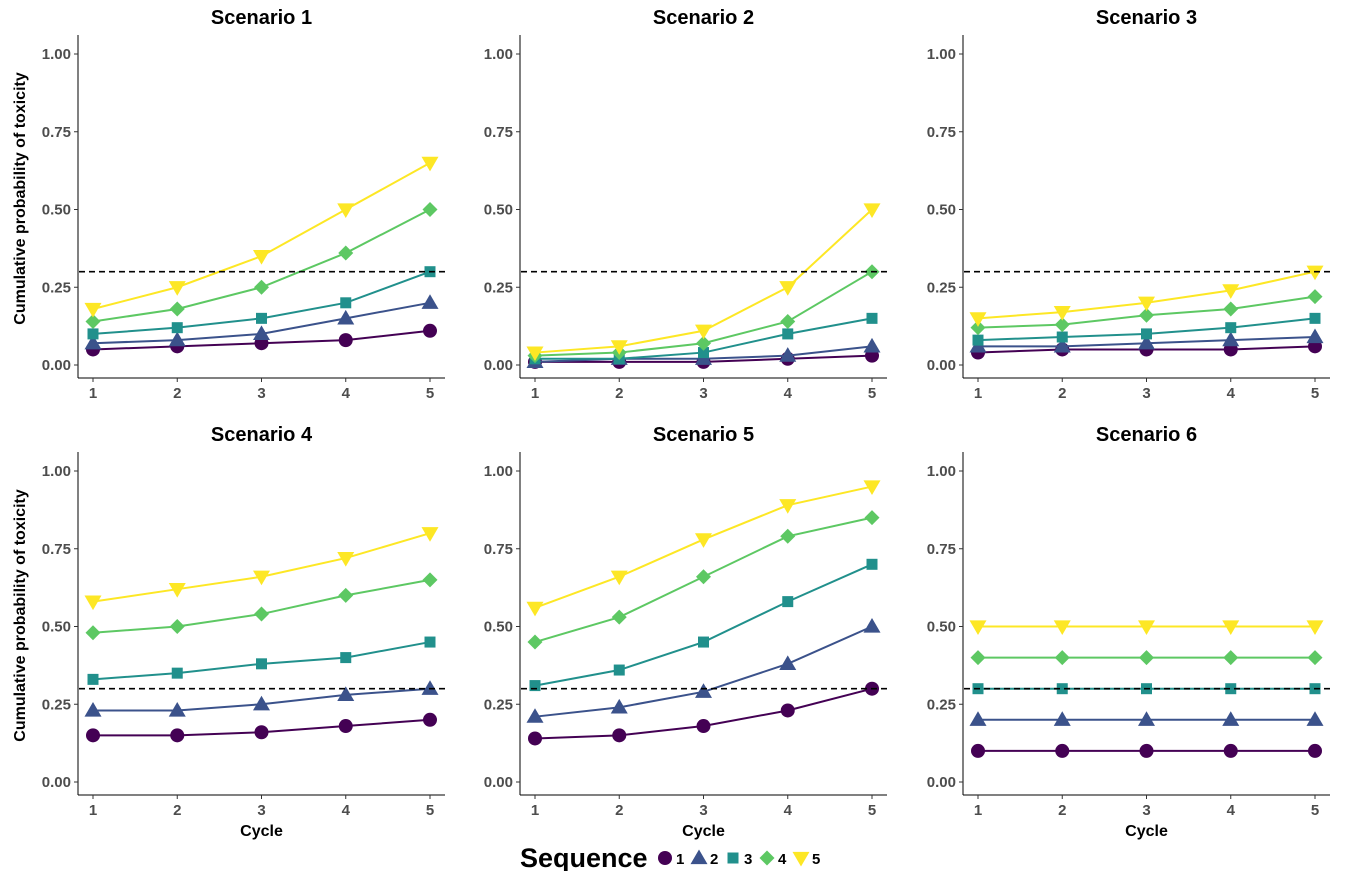  What do you see at coordinates (1146, 831) in the screenshot?
I see `x-axis-title: Cycle` at bounding box center [1146, 831].